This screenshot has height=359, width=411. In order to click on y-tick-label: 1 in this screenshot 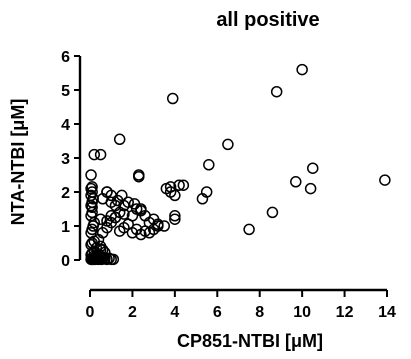, I will do `click(65, 227)`.